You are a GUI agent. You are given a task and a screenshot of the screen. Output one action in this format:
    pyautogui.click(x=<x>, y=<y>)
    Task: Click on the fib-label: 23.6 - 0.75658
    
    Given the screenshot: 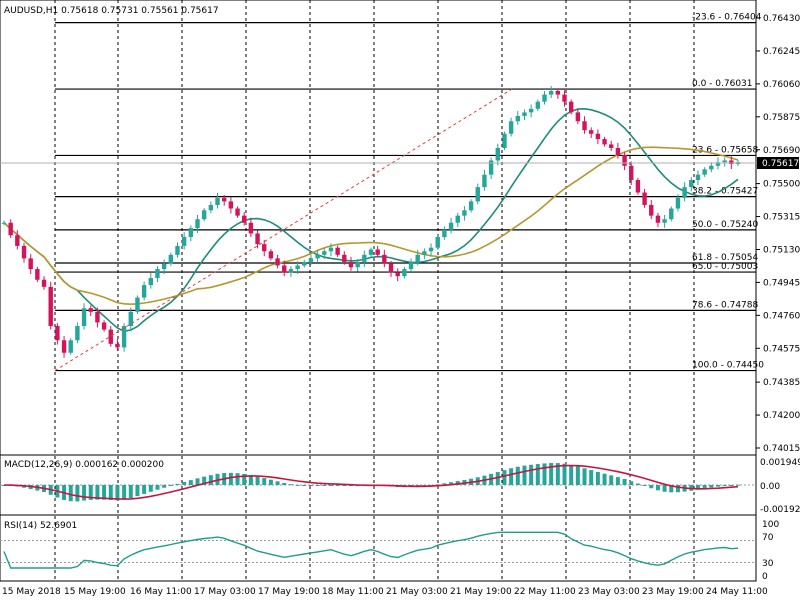 What is the action you would take?
    pyautogui.click(x=725, y=150)
    